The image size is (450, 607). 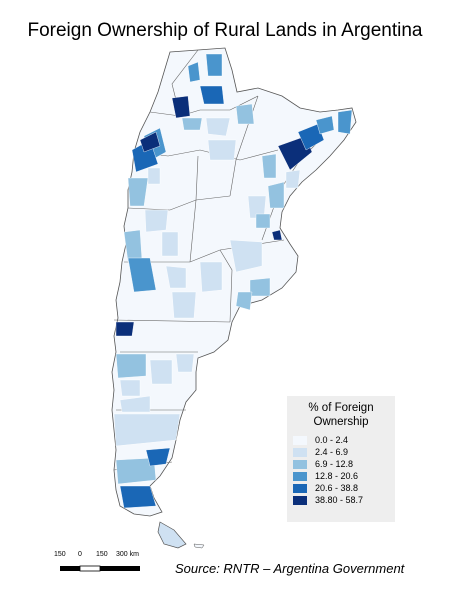 I want to click on legend-item: 20.6 - 38.8, so click(x=344, y=488).